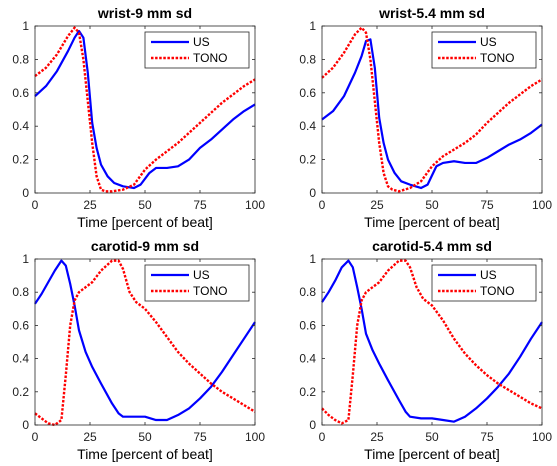  I want to click on chart-title: wrist-9 mm sd, so click(144, 13).